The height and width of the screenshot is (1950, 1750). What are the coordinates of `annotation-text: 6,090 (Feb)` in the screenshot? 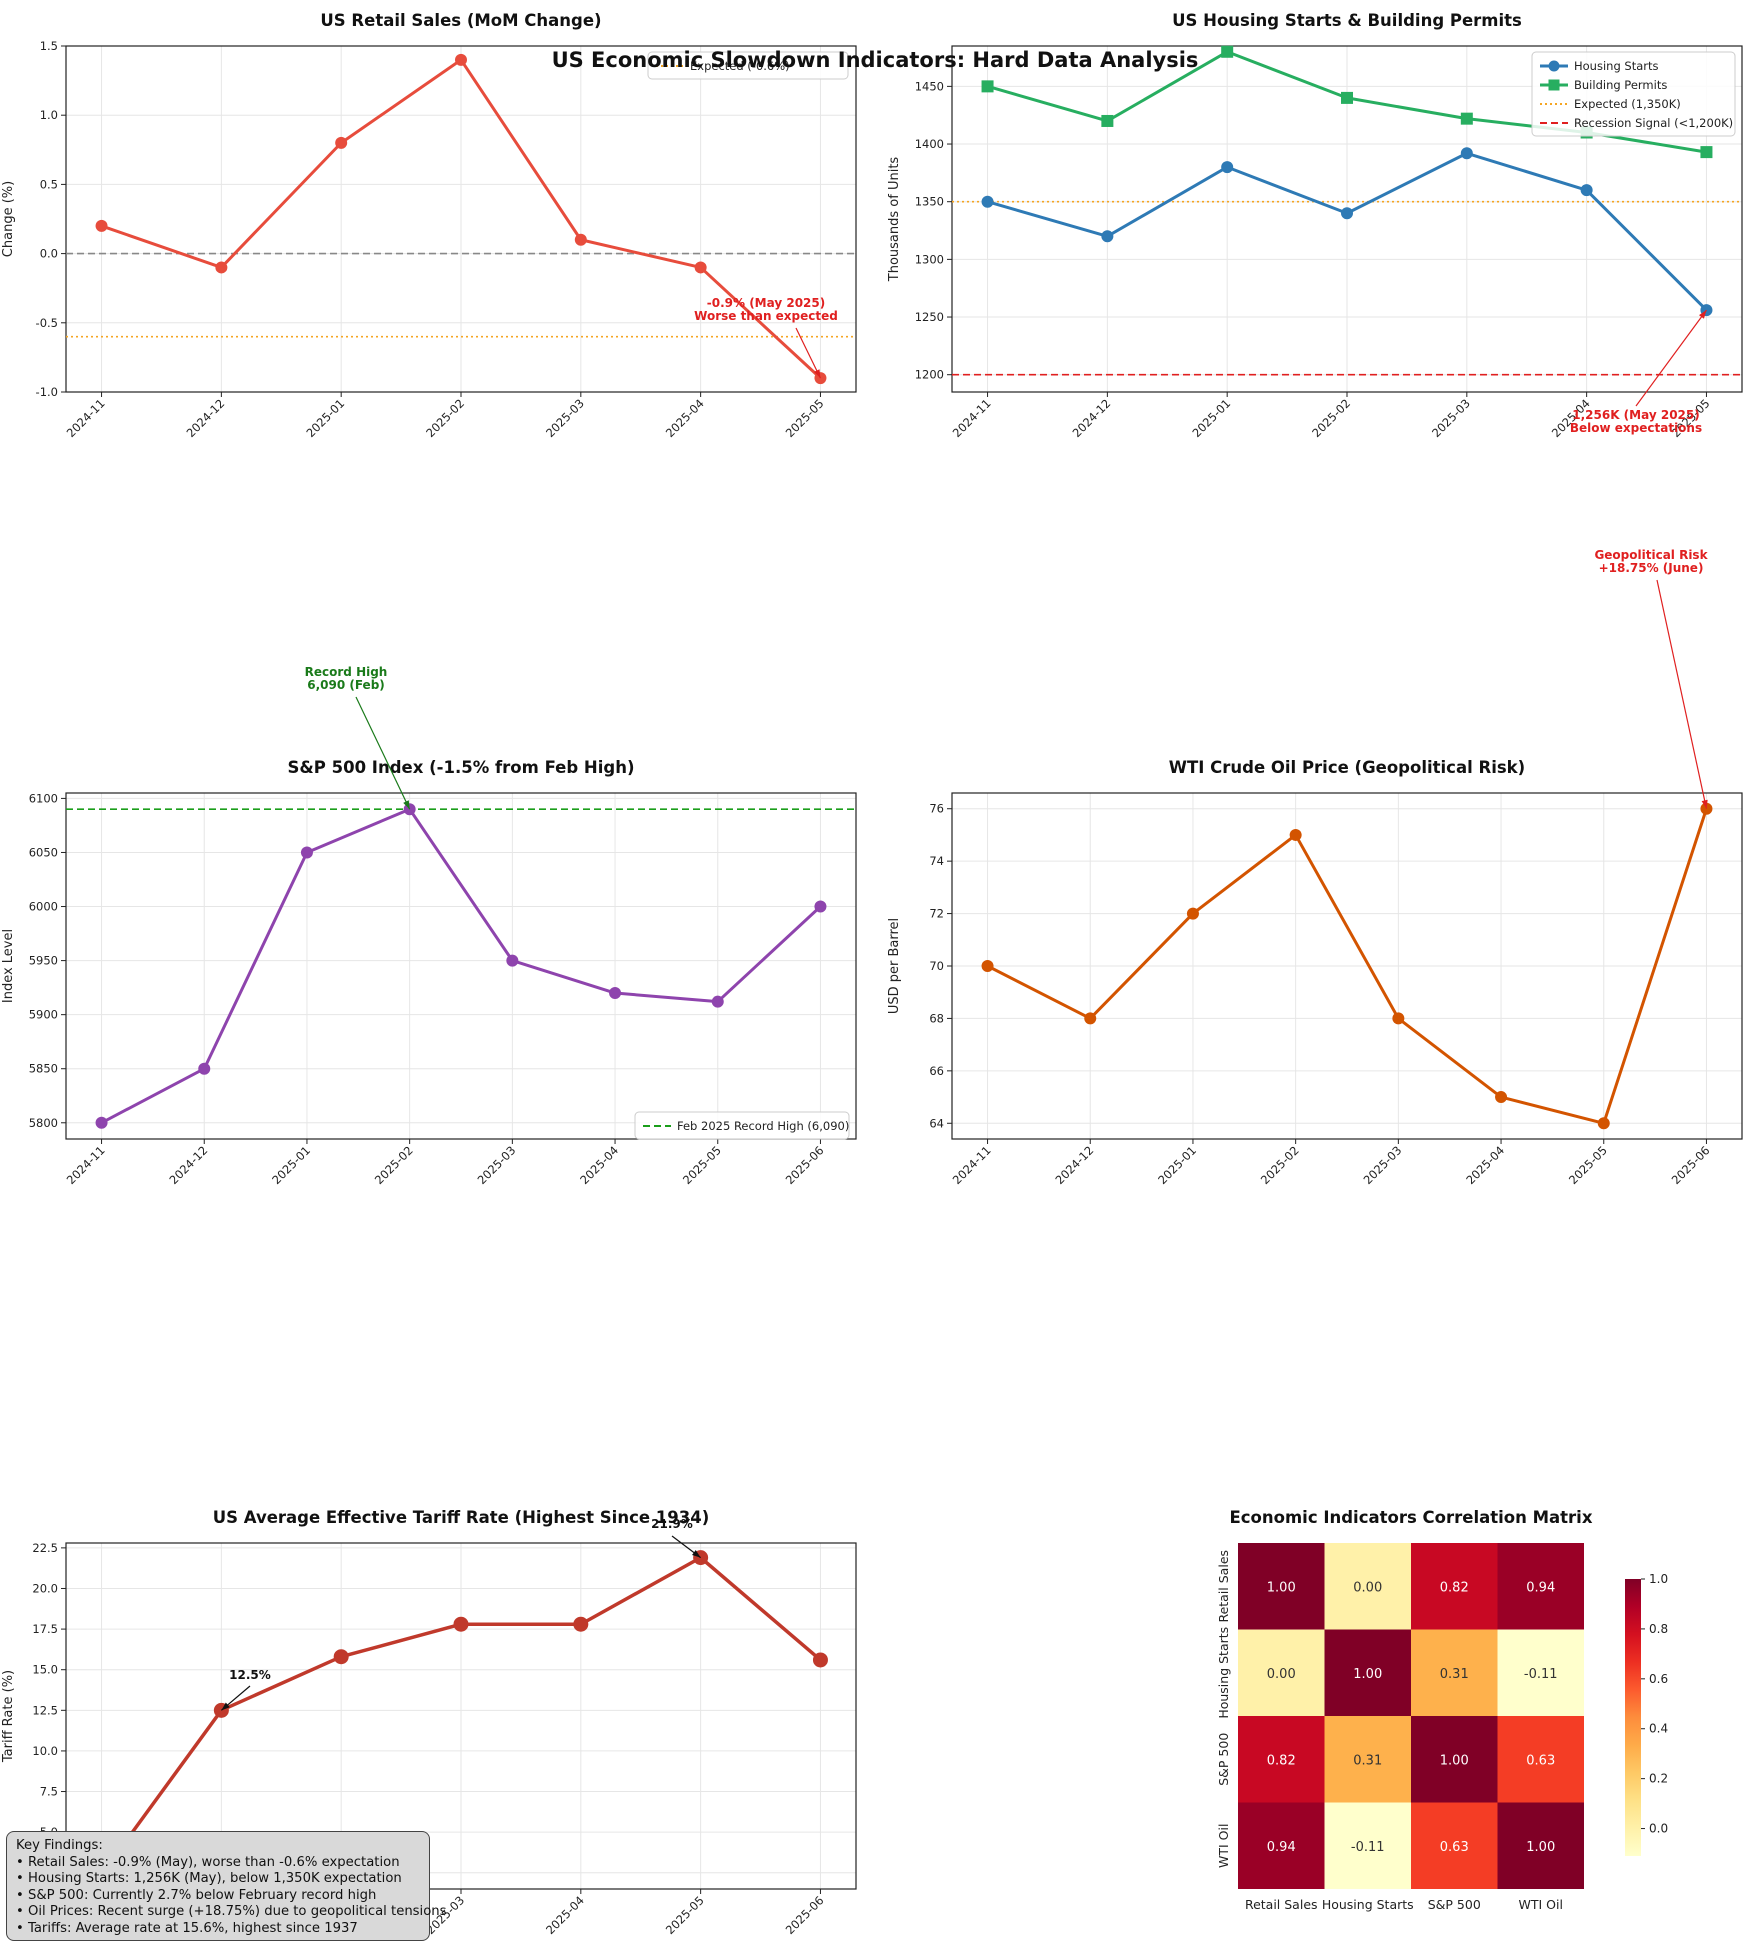 It's located at (346, 685).